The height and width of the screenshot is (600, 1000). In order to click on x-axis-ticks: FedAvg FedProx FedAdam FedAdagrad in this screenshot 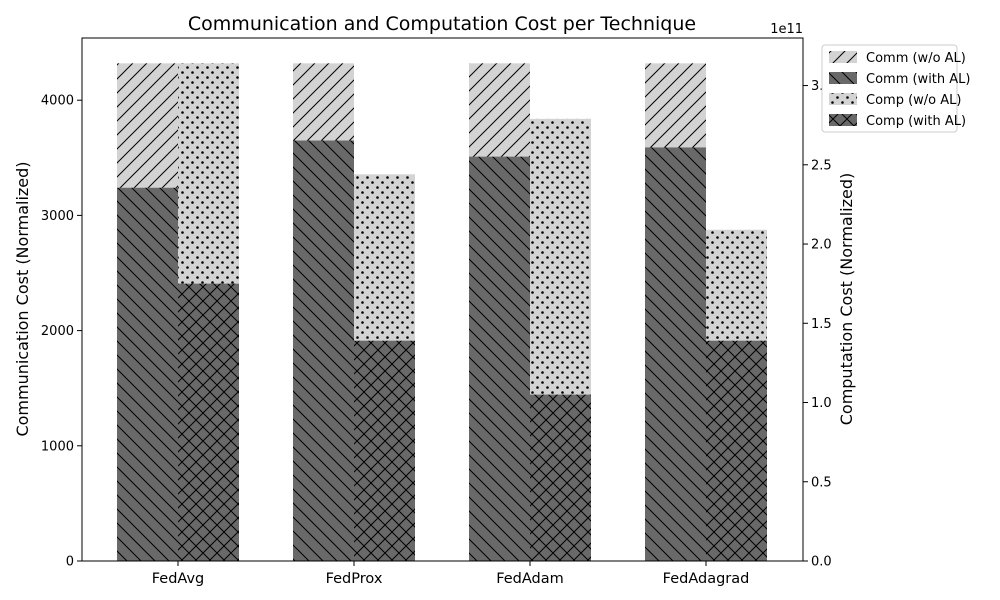, I will do `click(451, 574)`.